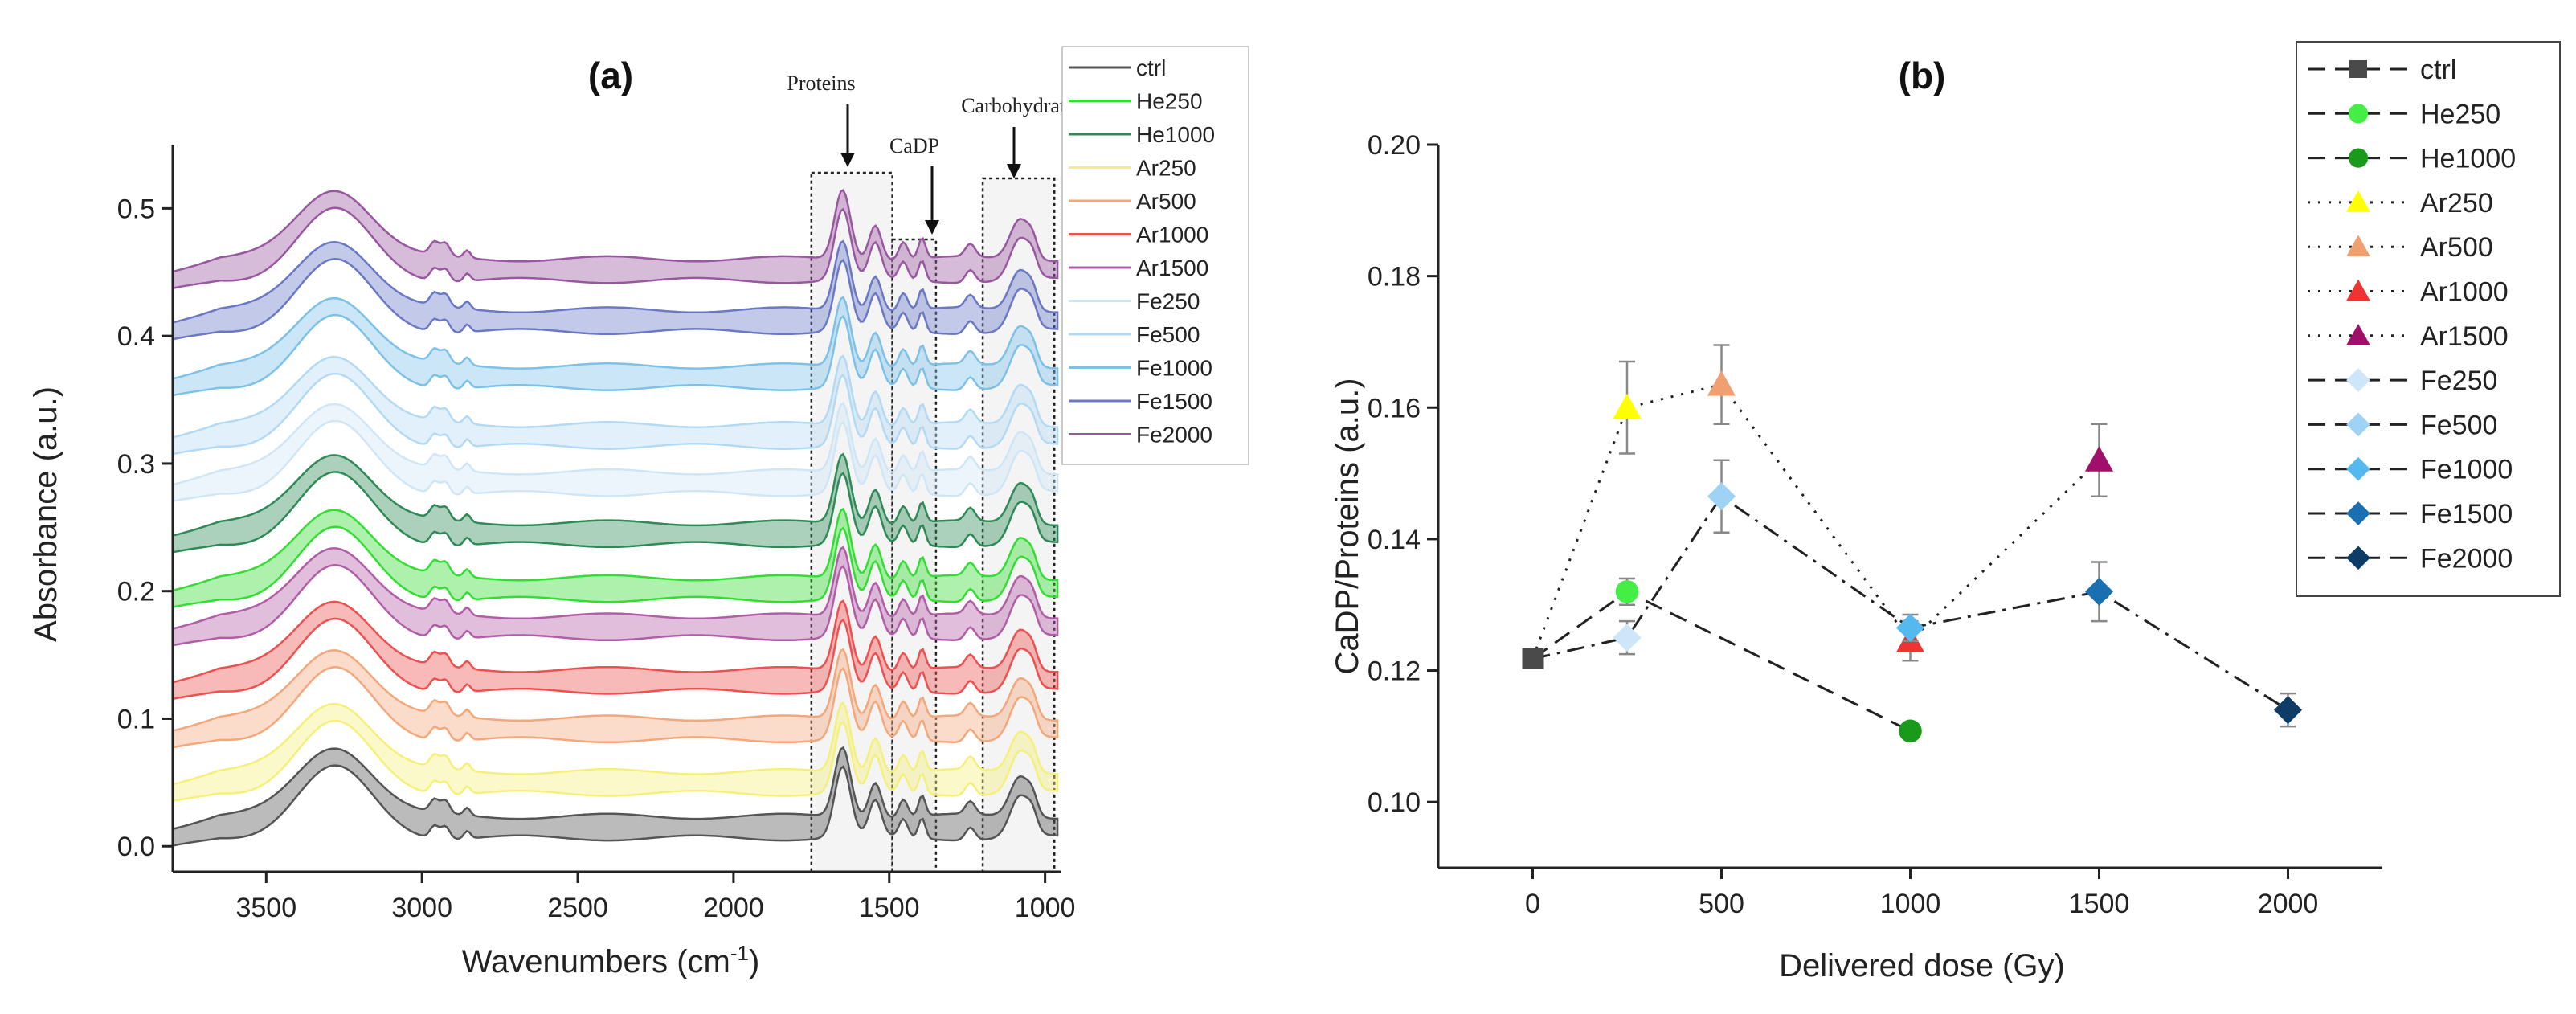  Describe the element at coordinates (136, 464) in the screenshot. I see `y-tick-label-0.3: 0.3` at that location.